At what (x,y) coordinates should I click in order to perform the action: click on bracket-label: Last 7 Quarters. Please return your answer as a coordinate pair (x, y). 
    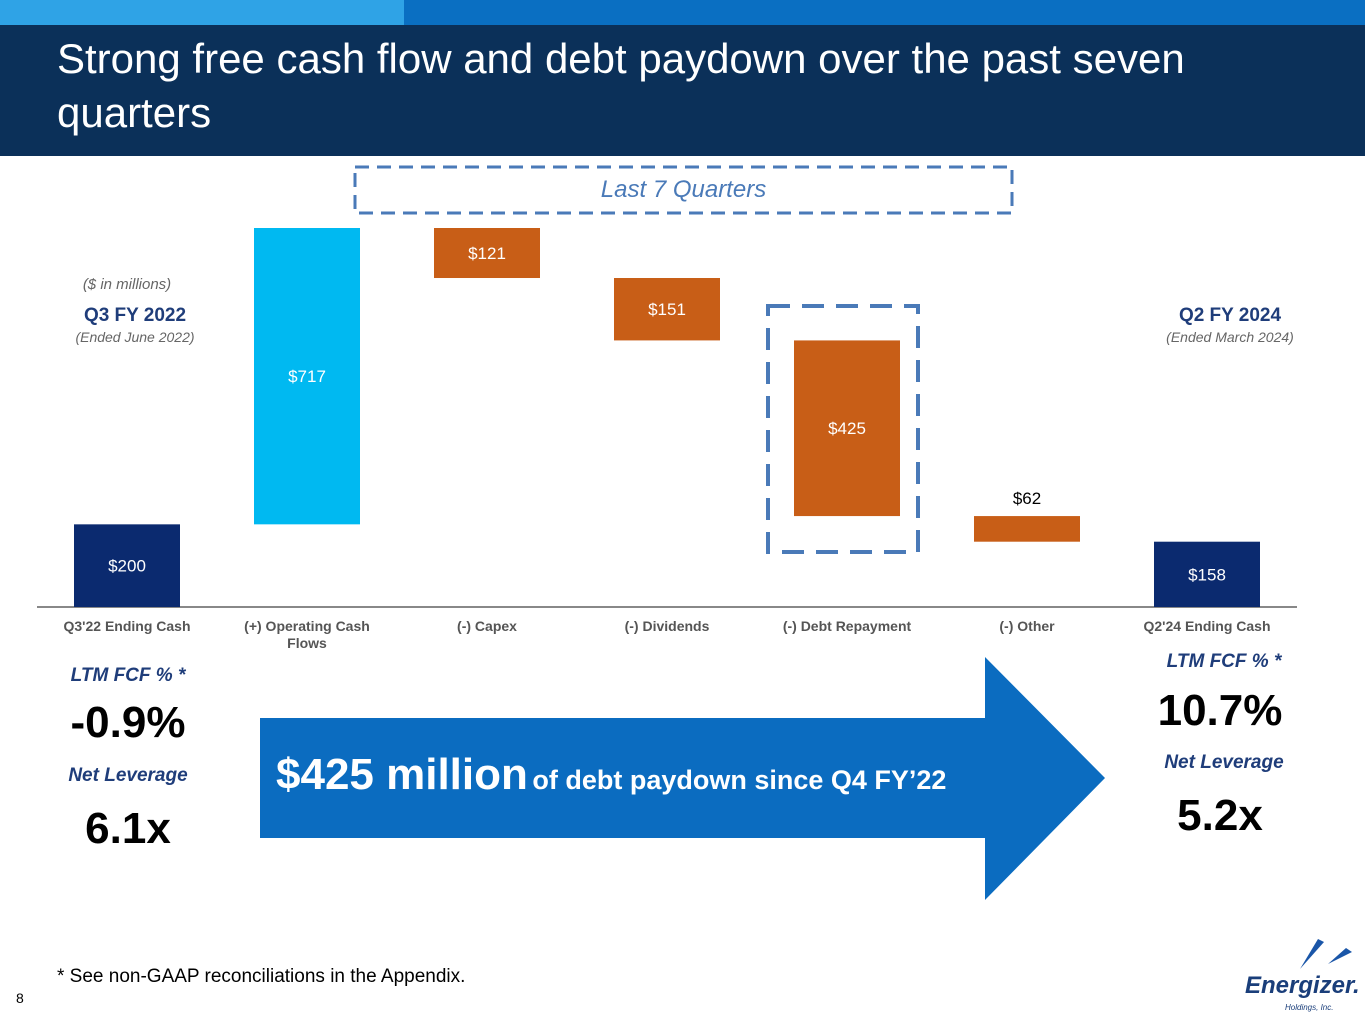
    Looking at the image, I should click on (683, 189).